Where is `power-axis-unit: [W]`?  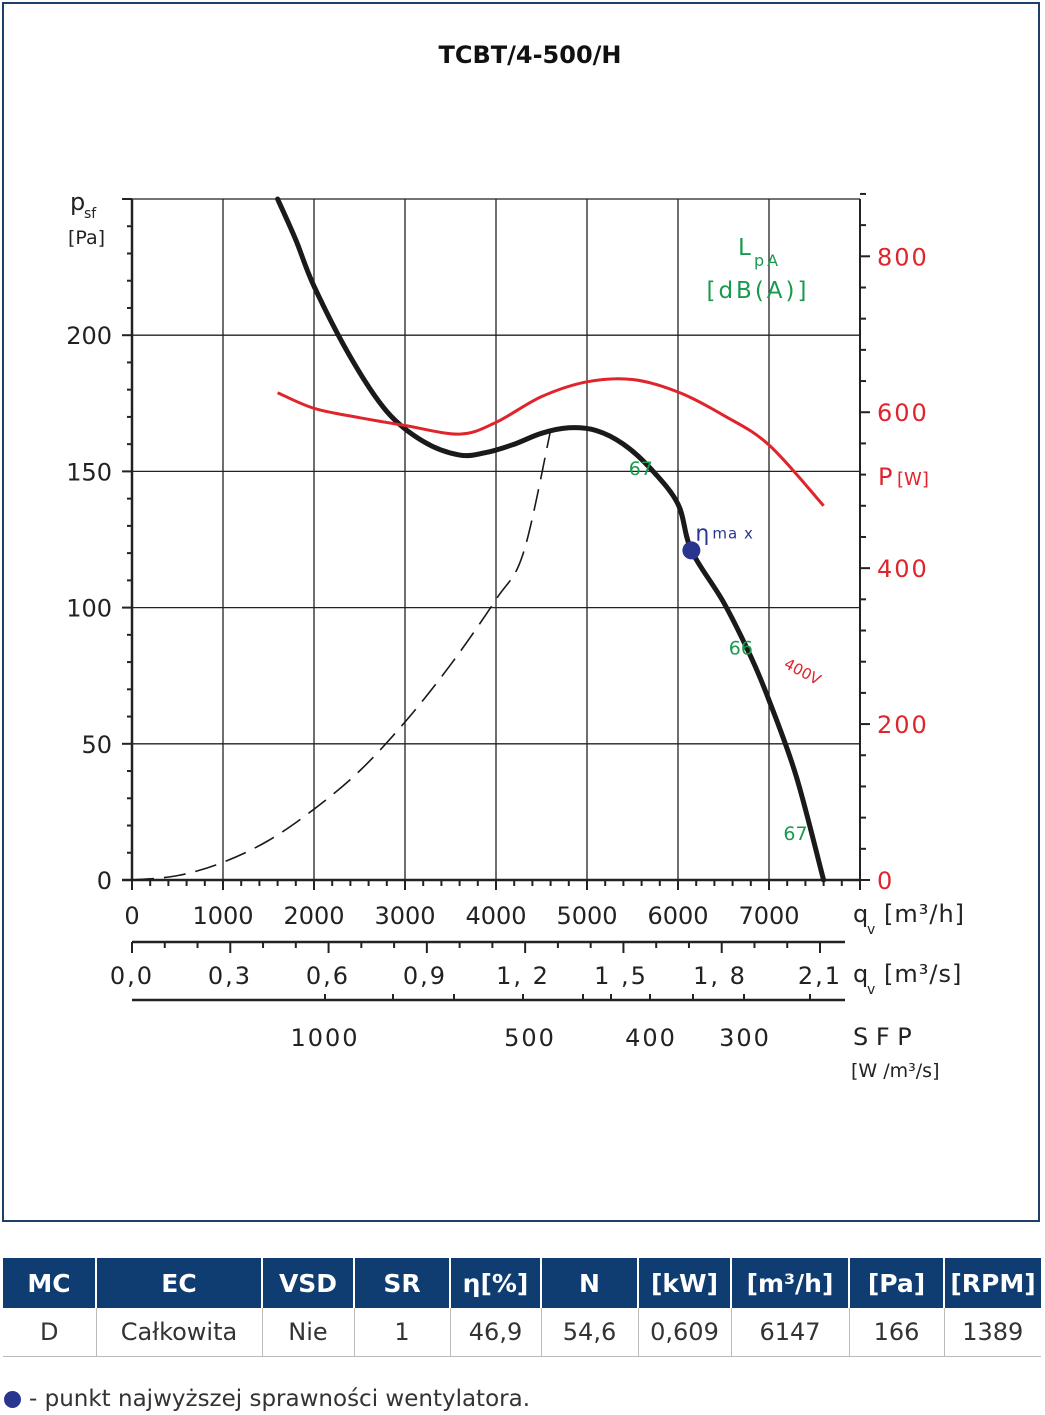
power-axis-unit: [W] is located at coordinates (913, 479).